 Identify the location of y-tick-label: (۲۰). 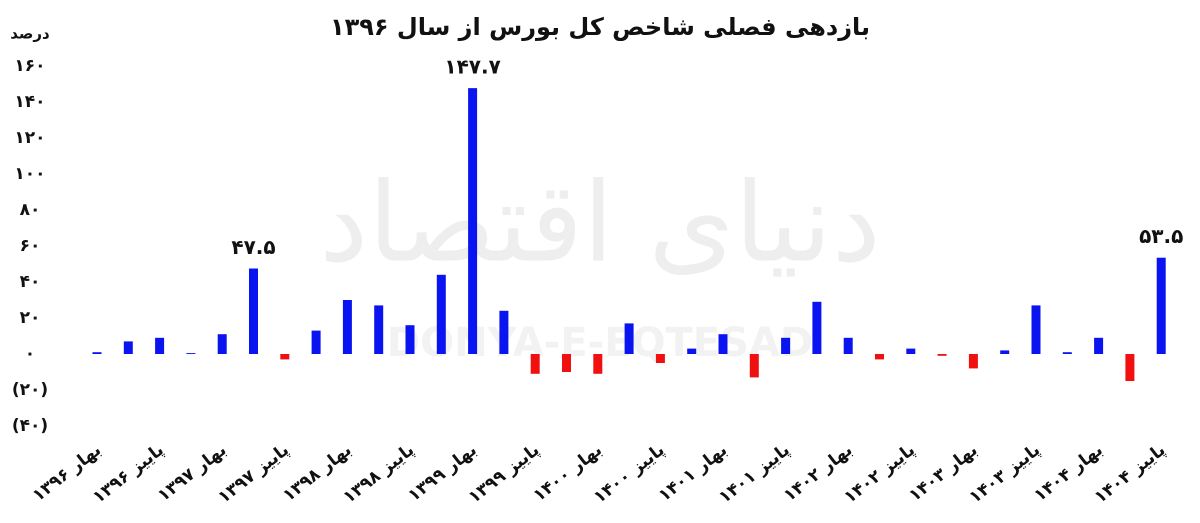
(30, 390).